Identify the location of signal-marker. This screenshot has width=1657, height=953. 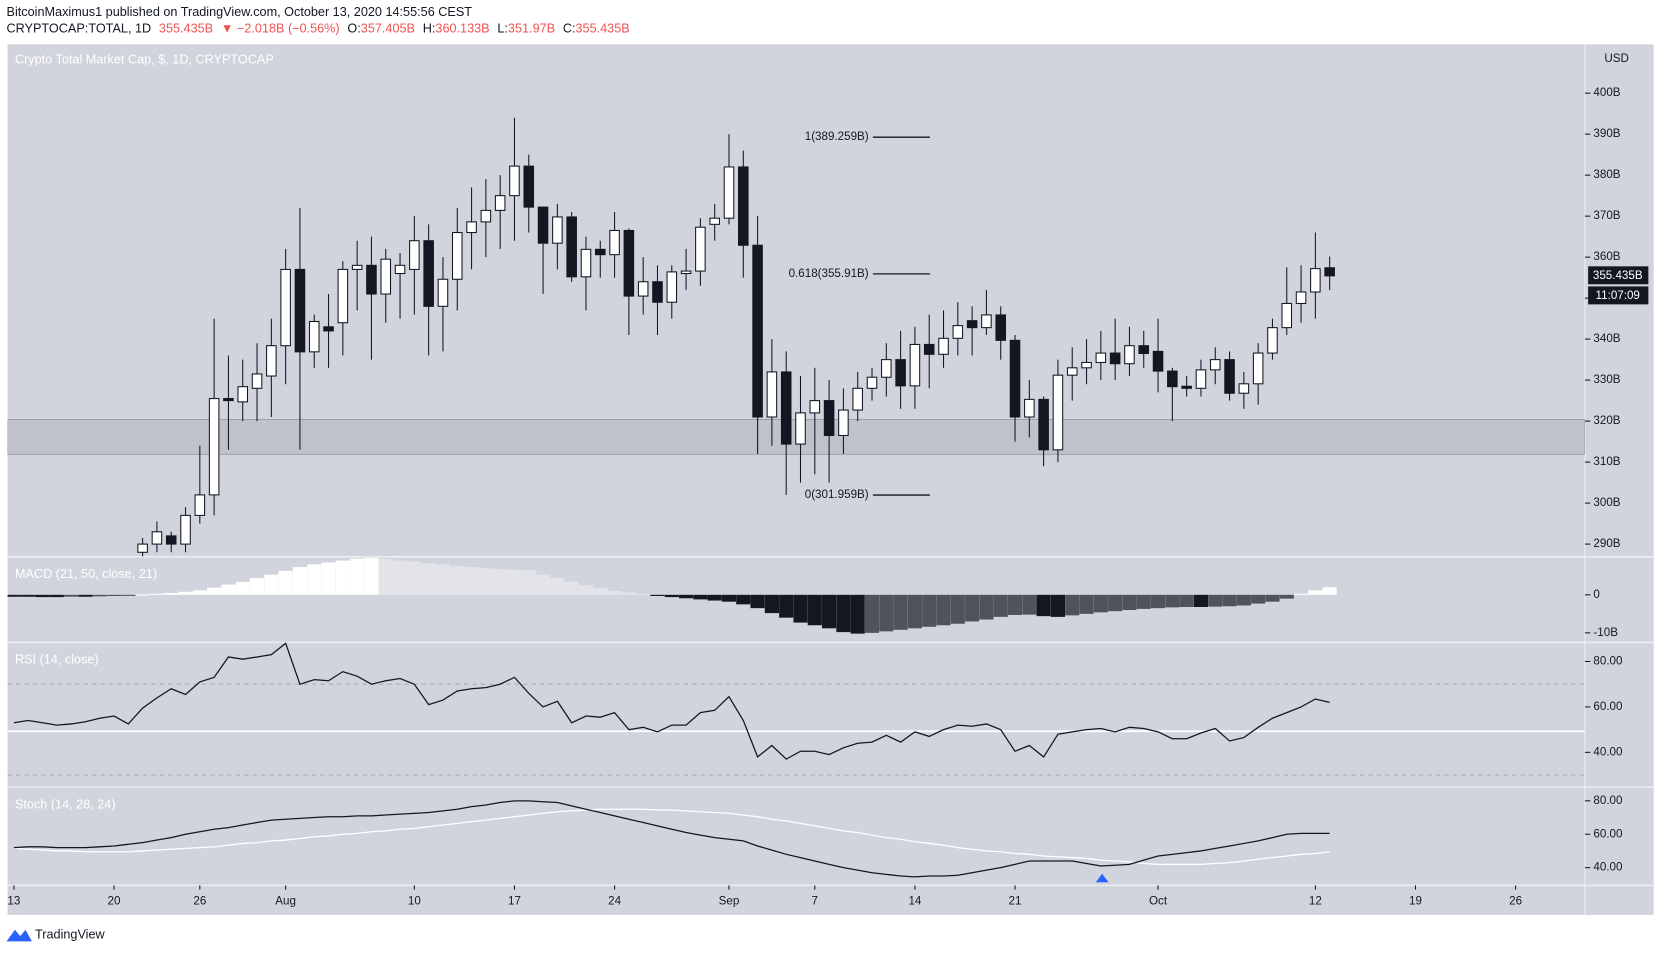
(1102, 878).